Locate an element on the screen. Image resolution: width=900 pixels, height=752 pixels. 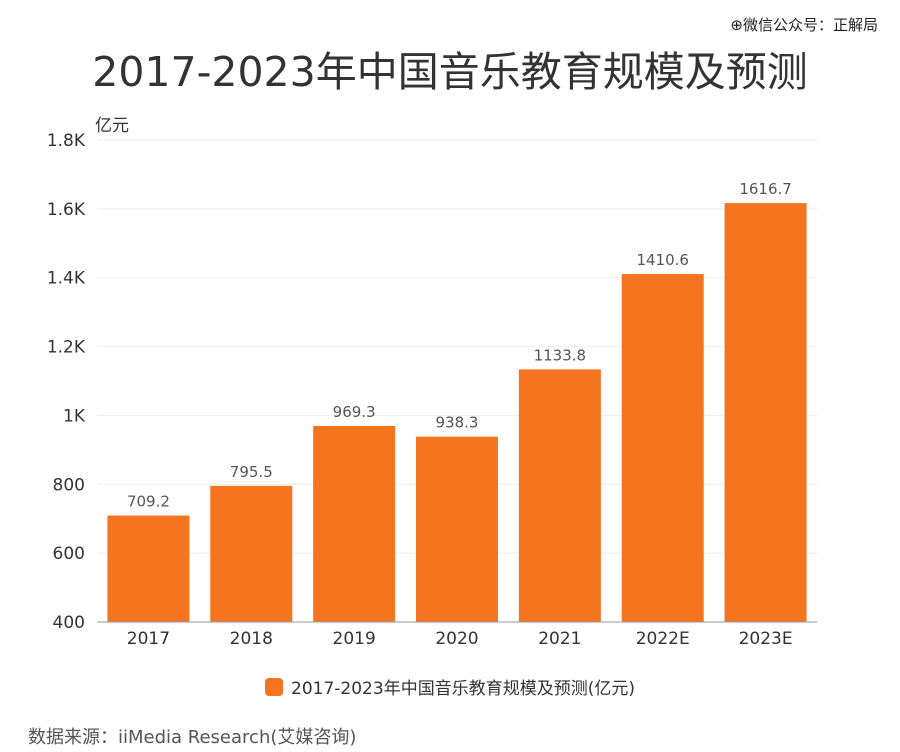
watermark: ⊕微信公众号：正解局 is located at coordinates (804, 25).